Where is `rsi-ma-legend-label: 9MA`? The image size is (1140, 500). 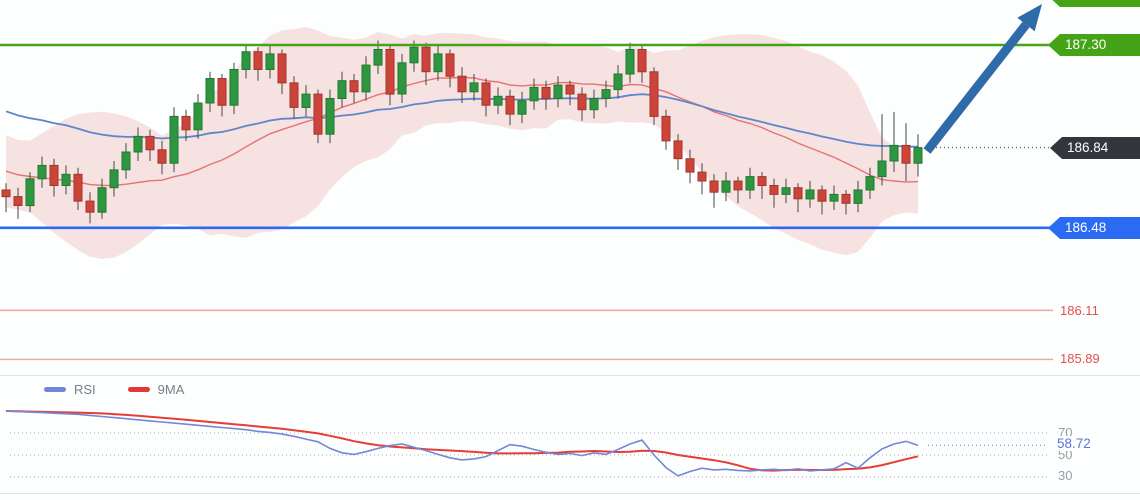
rsi-ma-legend-label: 9MA is located at coordinates (171, 389).